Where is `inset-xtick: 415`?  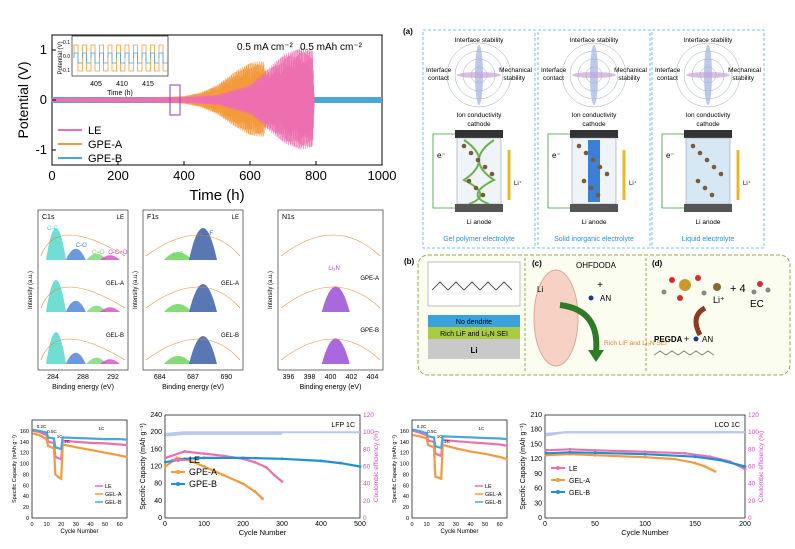
inset-xtick: 415 is located at coordinates (148, 84).